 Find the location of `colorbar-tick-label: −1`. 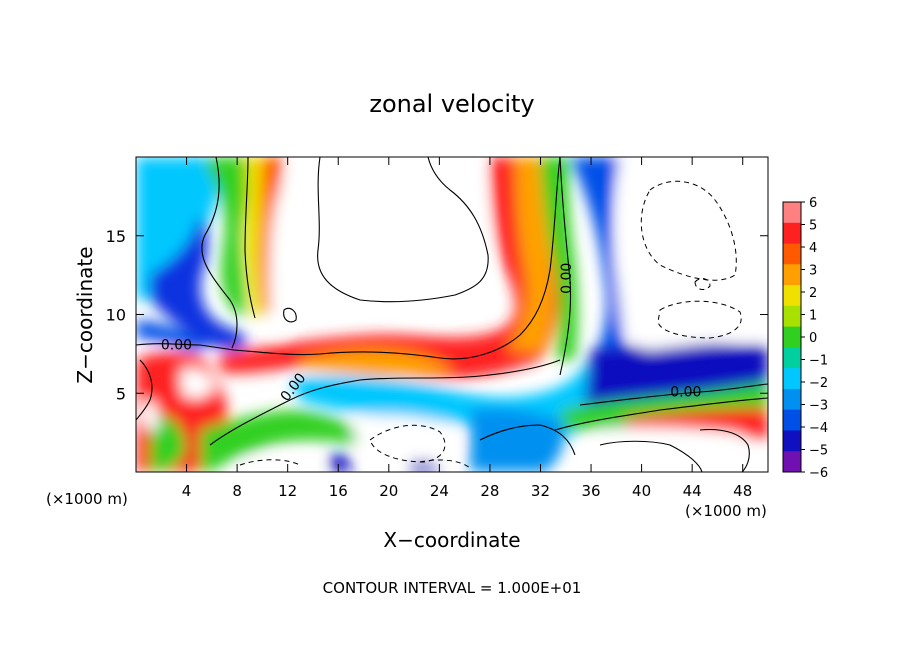

colorbar-tick-label: −1 is located at coordinates (818, 361).